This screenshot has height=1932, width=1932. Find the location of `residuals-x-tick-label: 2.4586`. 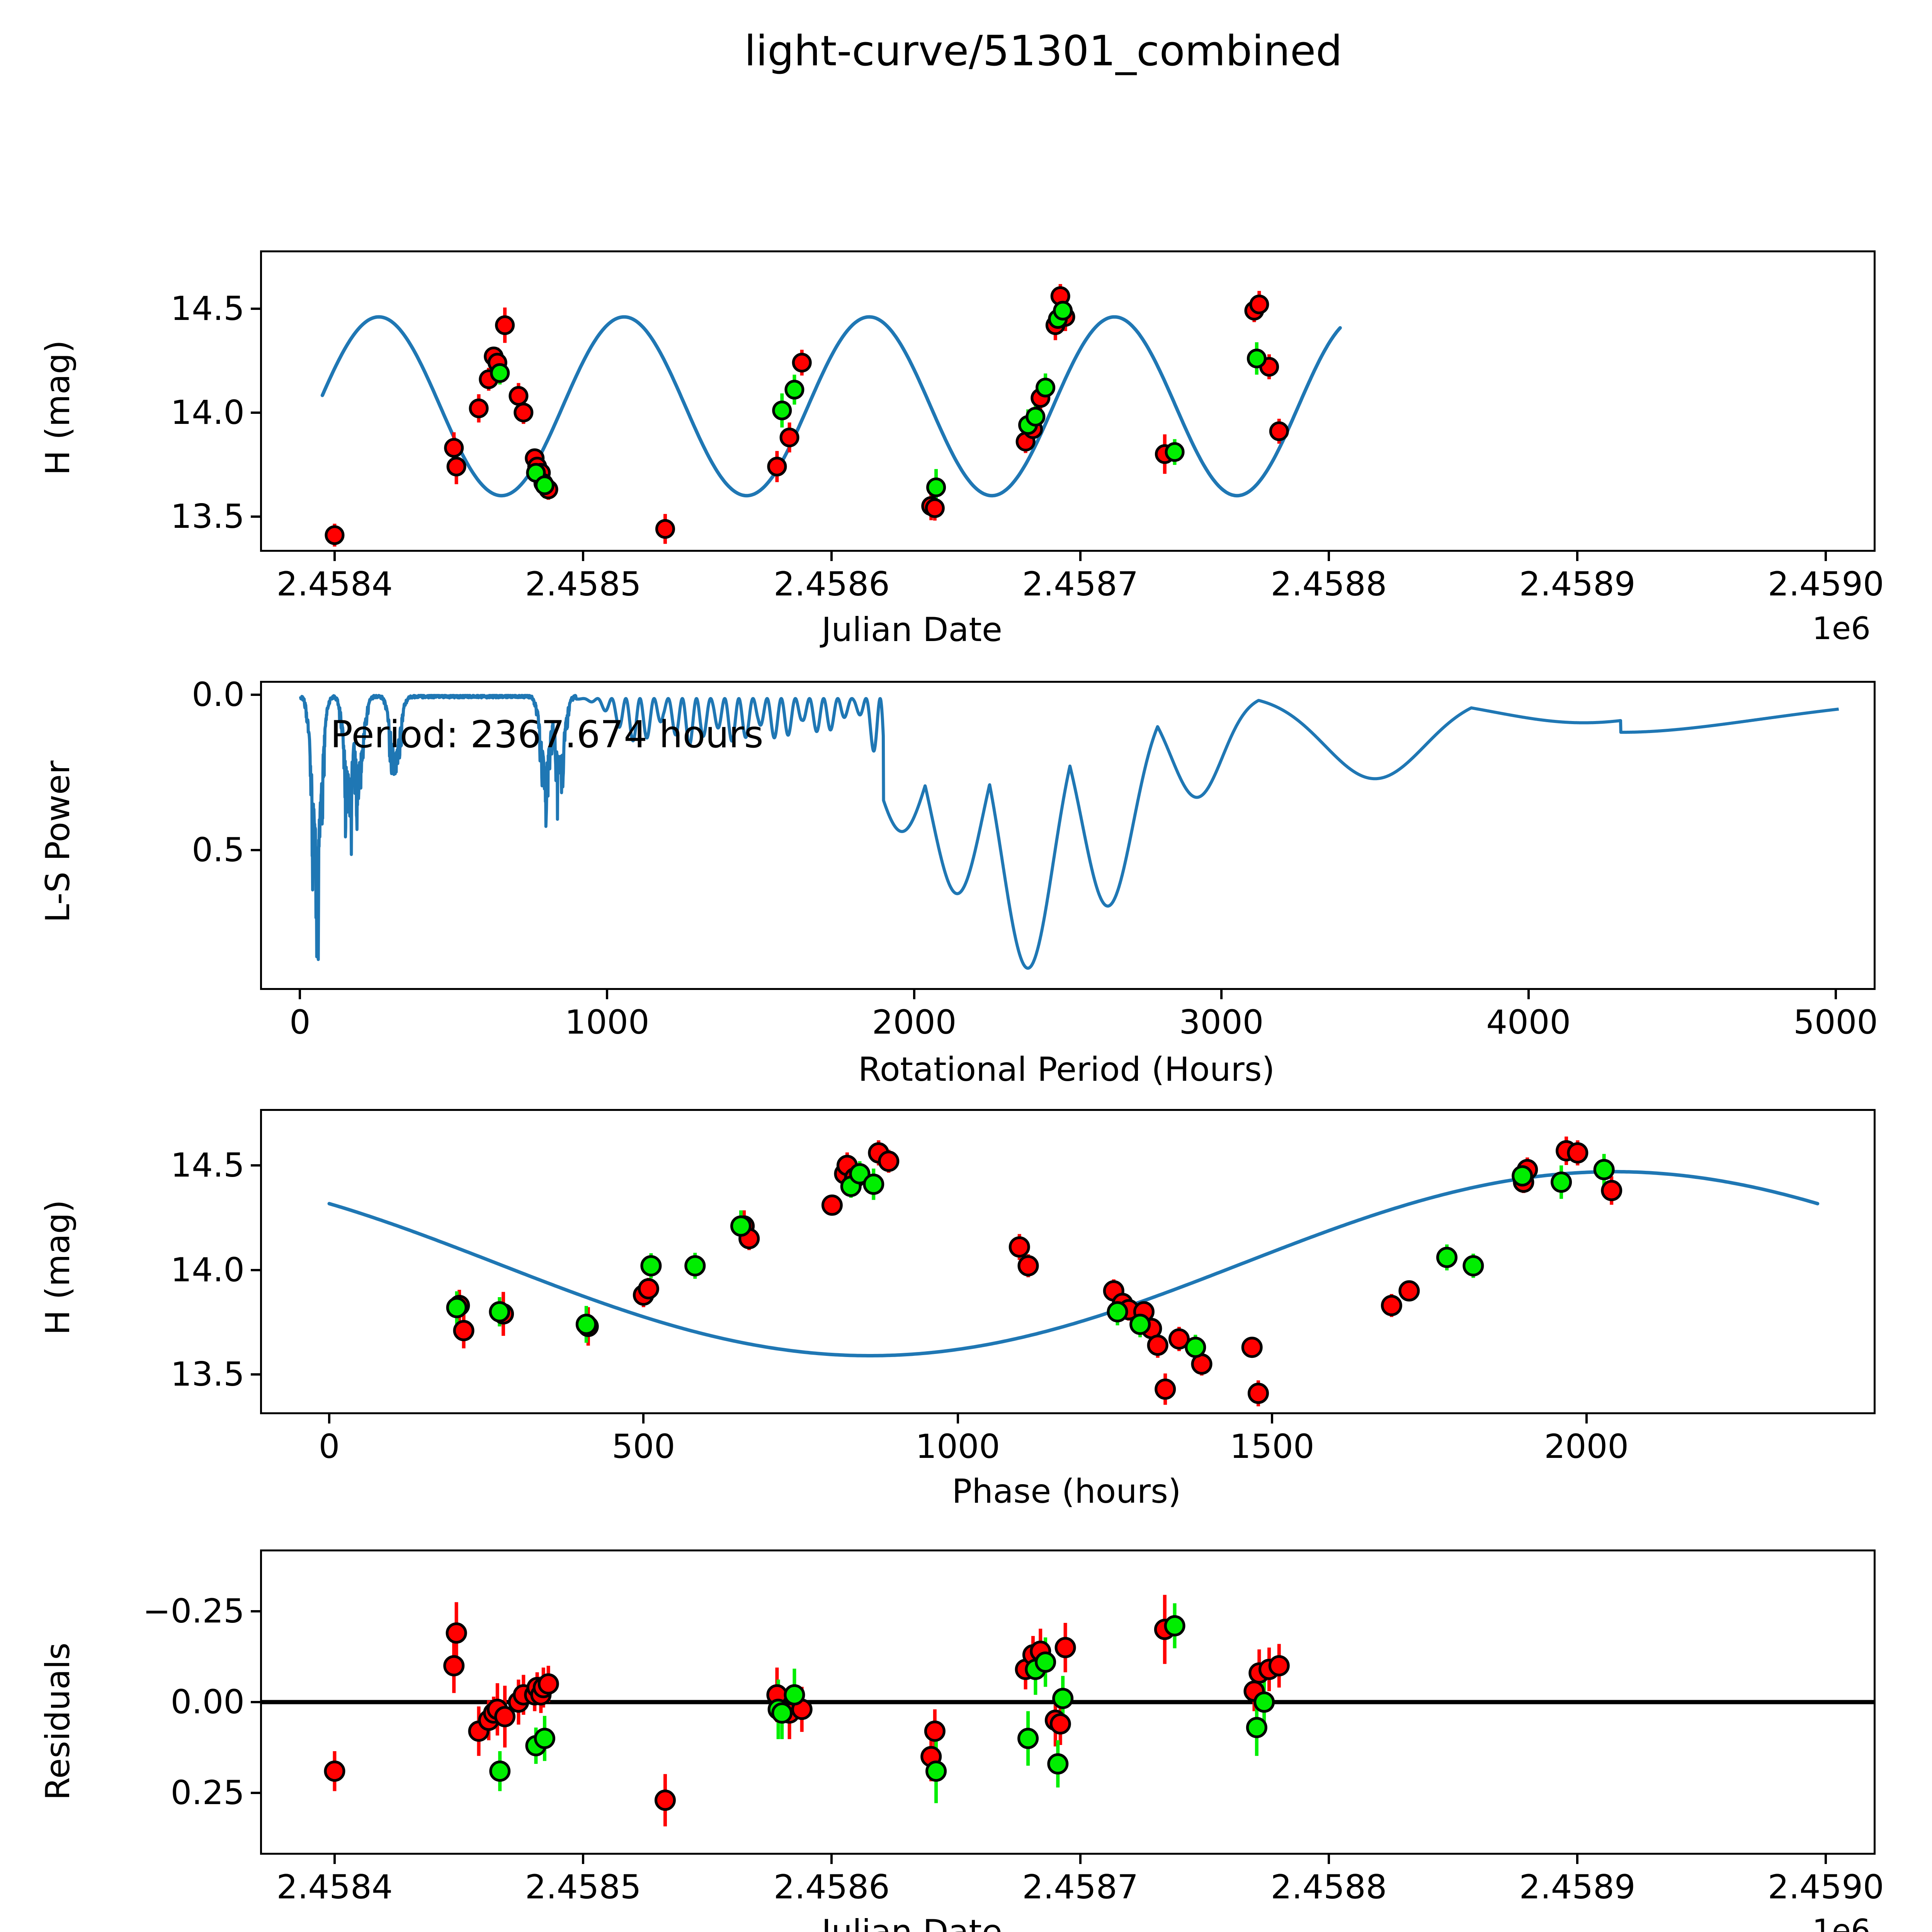

residuals-x-tick-label: 2.4586 is located at coordinates (832, 1887).